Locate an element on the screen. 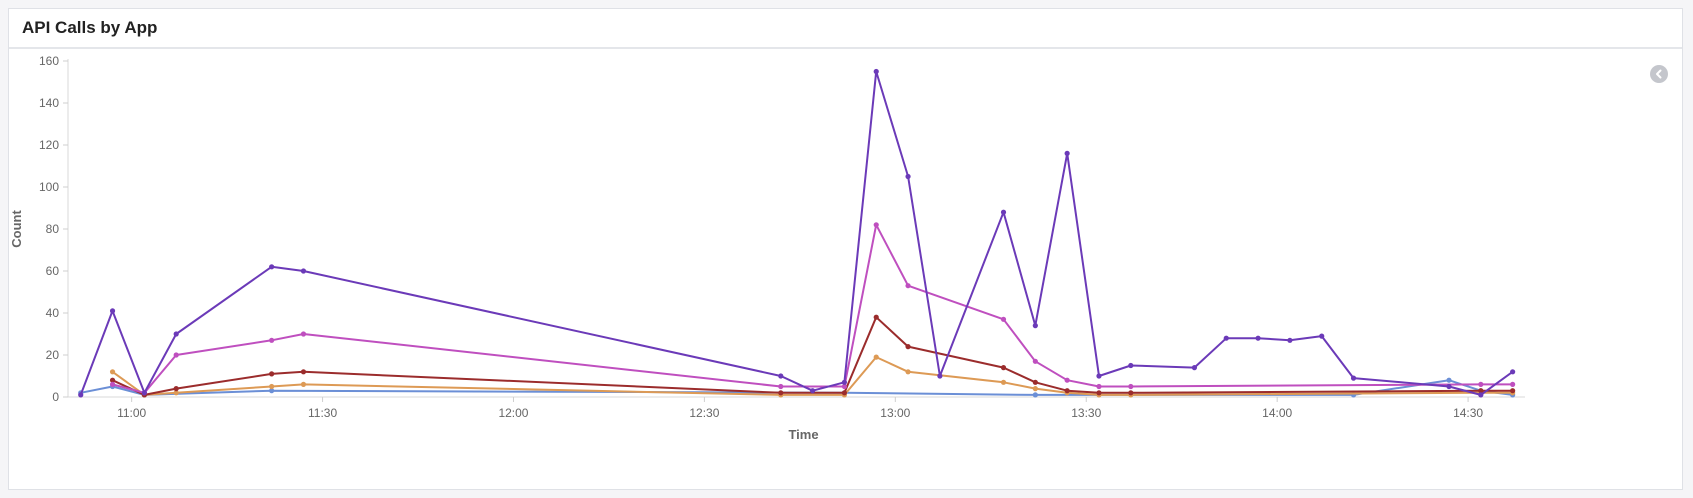 The image size is (1693, 498). x-tick-label: 13:00 is located at coordinates (895, 413).